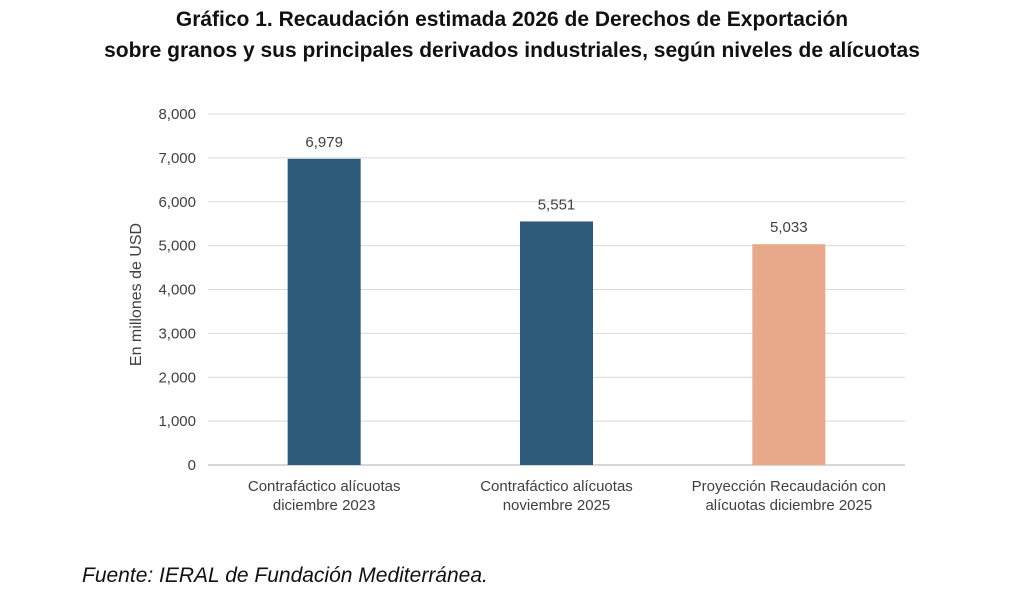  What do you see at coordinates (789, 227) in the screenshot?
I see `data-label: 5,033` at bounding box center [789, 227].